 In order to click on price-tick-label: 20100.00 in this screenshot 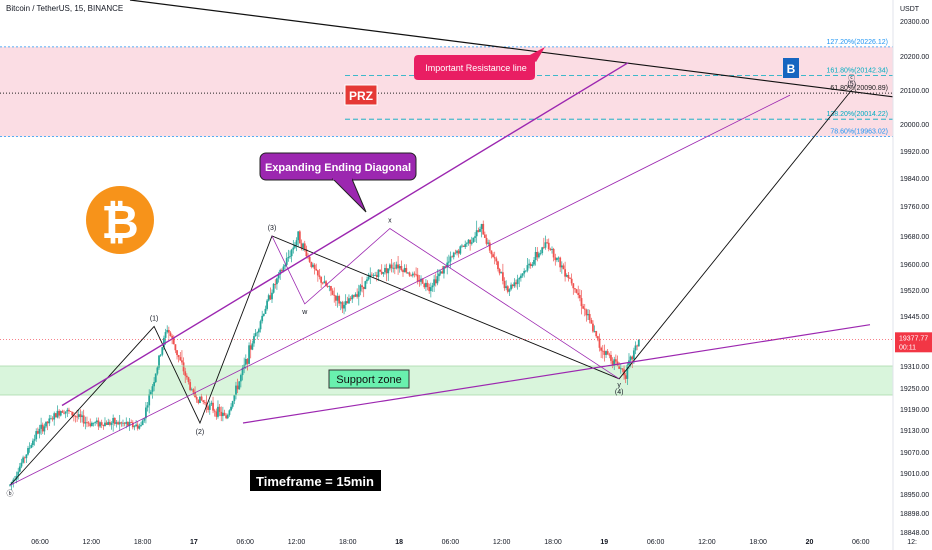, I will do `click(914, 91)`.